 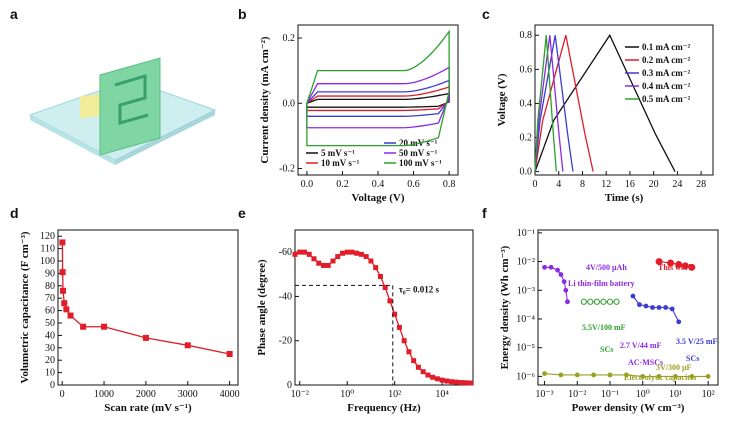 What do you see at coordinates (50, 360) in the screenshot?
I see `y-tick-label: 20` at bounding box center [50, 360].